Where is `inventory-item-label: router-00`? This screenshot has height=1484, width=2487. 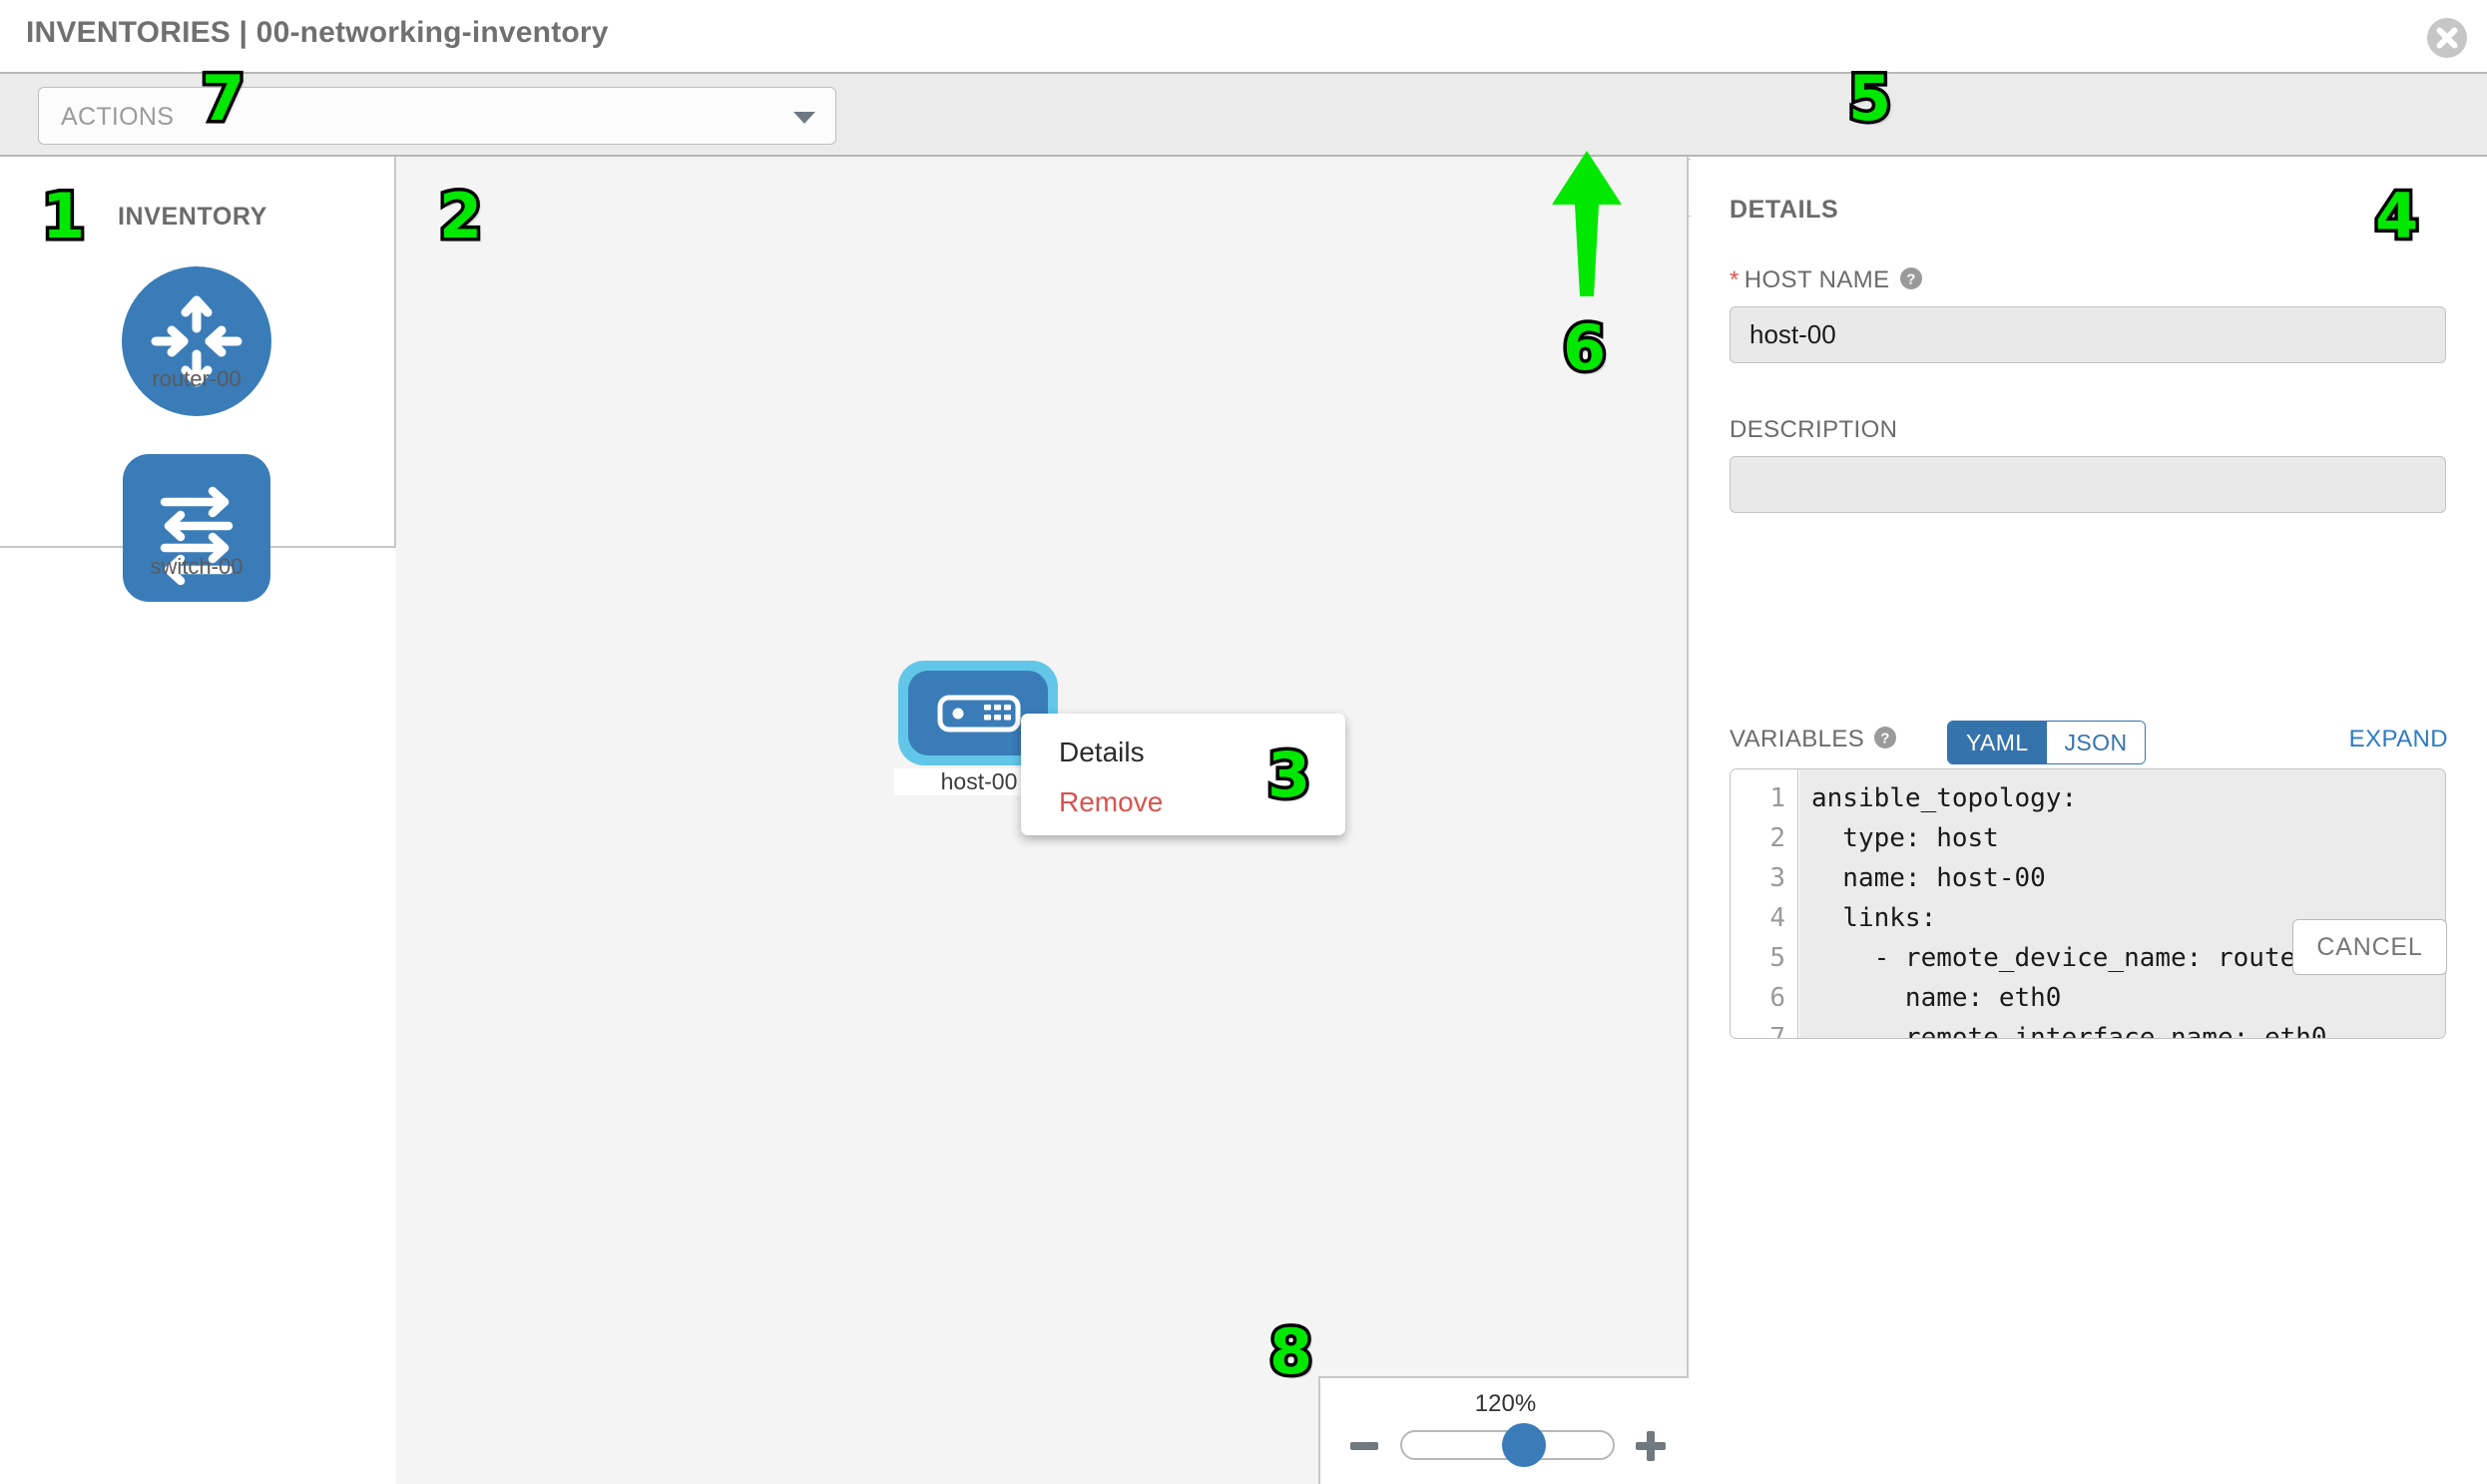 inventory-item-label: router-00 is located at coordinates (197, 378).